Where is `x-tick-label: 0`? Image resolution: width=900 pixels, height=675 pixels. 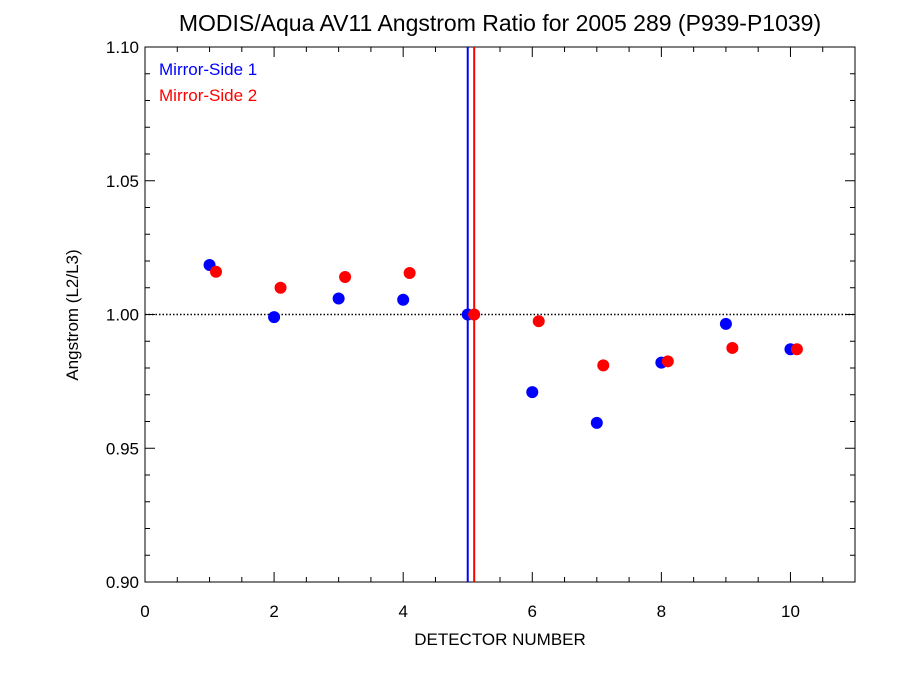
x-tick-label: 0 is located at coordinates (144, 611).